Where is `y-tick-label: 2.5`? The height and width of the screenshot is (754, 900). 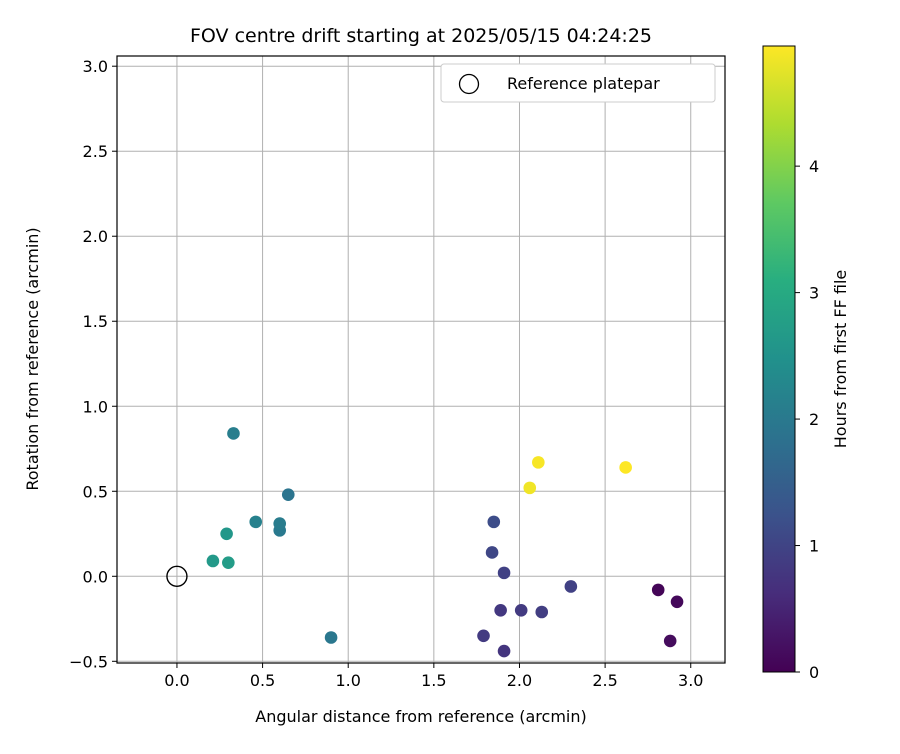 y-tick-label: 2.5 is located at coordinates (95, 151).